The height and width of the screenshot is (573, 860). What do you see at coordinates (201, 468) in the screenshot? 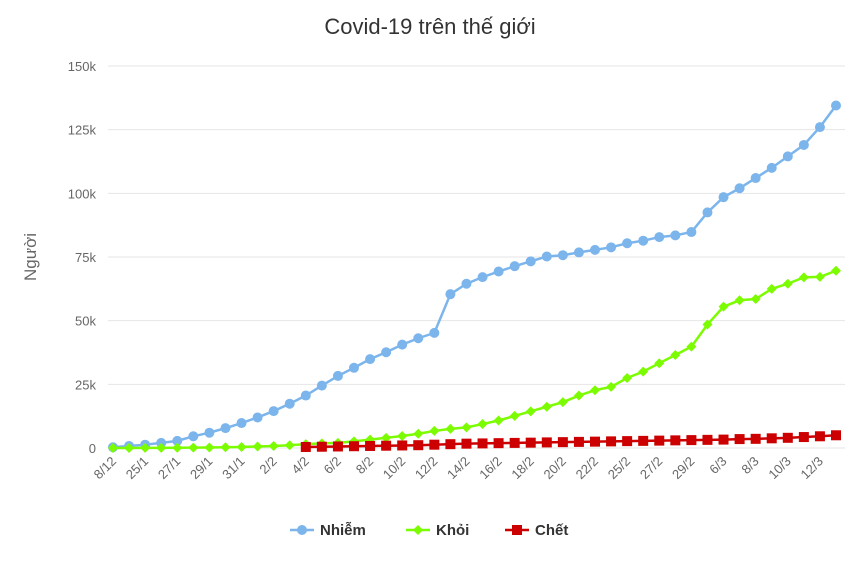
I see `x-tick-label: 29/1` at bounding box center [201, 468].